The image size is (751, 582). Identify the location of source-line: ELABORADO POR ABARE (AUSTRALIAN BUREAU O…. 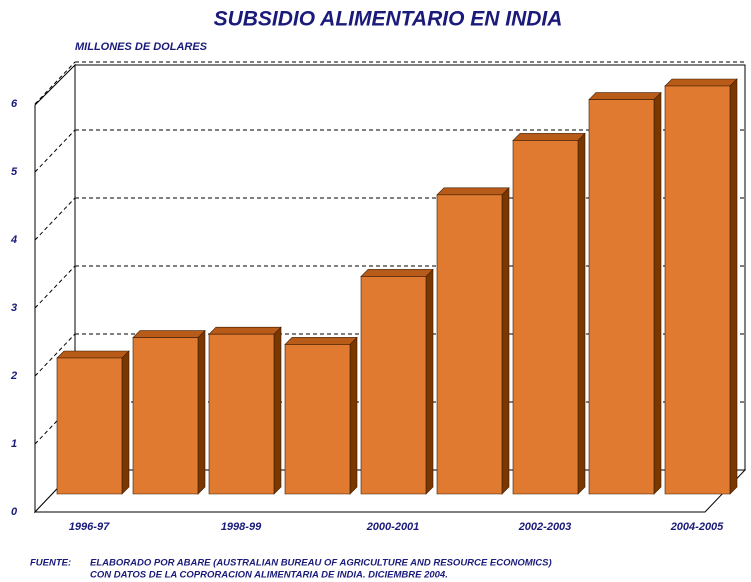
(321, 563).